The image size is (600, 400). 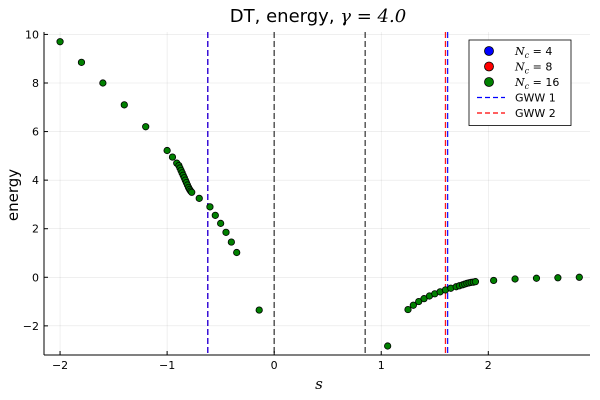 I want to click on y-tick-label-3: 4, so click(x=35, y=180).